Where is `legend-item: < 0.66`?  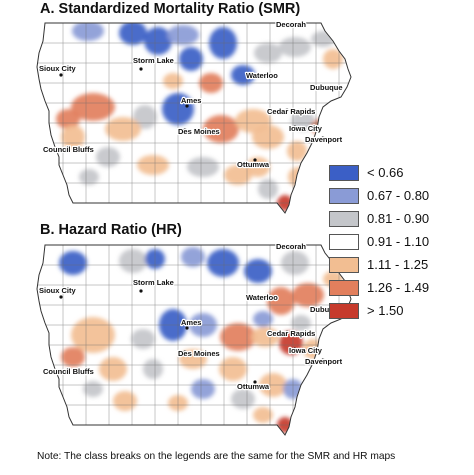 legend-item: < 0.66 is located at coordinates (401, 172).